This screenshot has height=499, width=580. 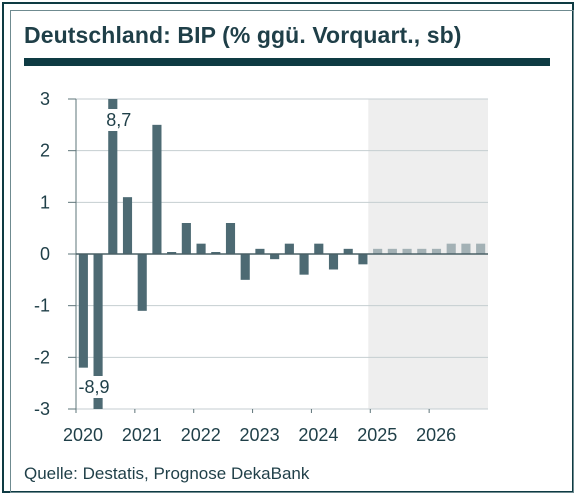 I want to click on x-tick-label: 2023, so click(x=260, y=435).